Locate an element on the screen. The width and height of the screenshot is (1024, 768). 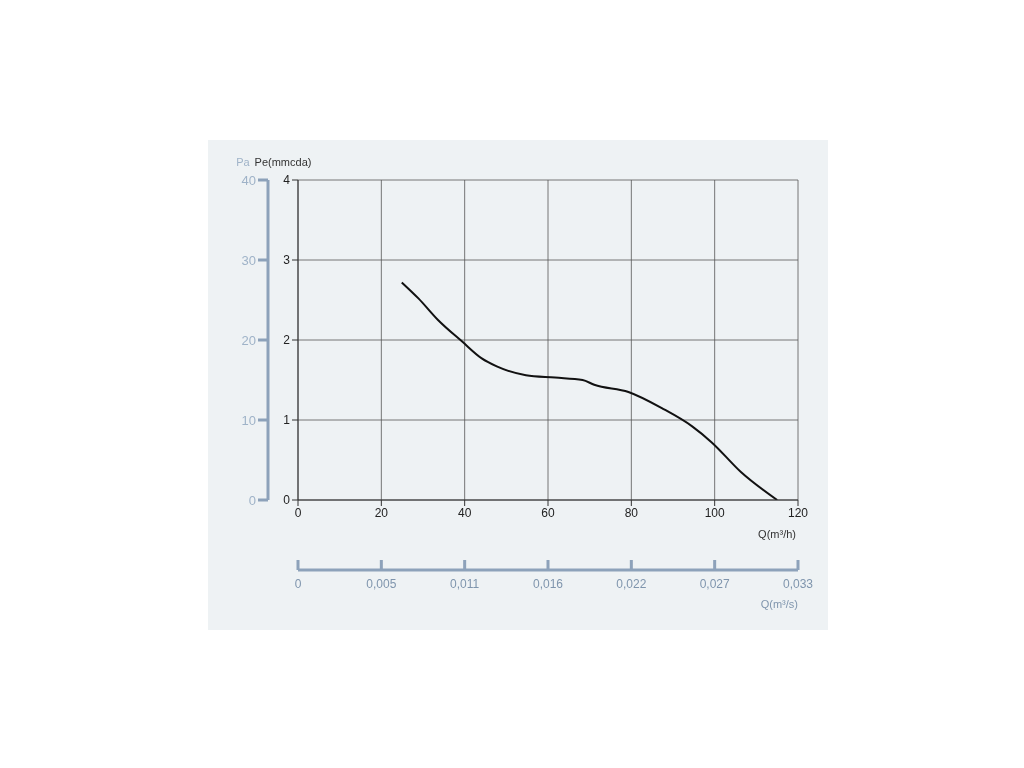
x2-tick-label: 0,027 is located at coordinates (715, 584).